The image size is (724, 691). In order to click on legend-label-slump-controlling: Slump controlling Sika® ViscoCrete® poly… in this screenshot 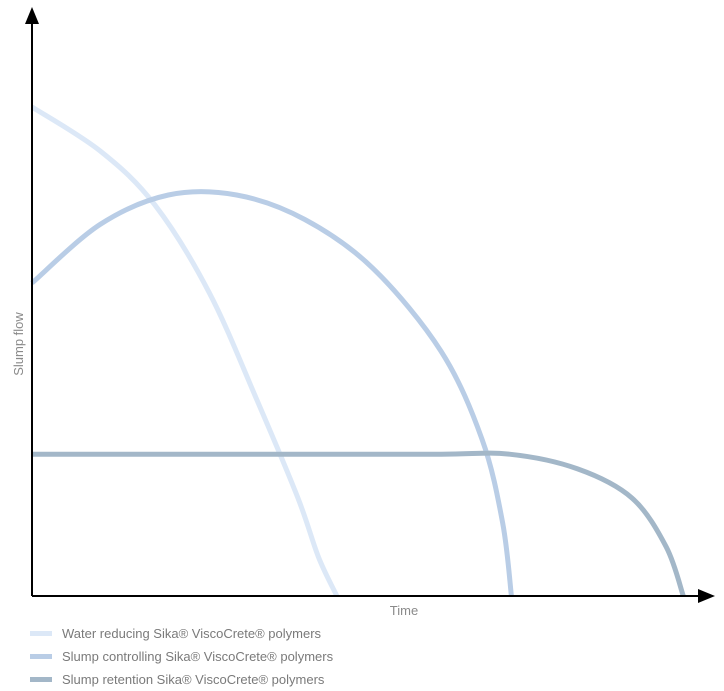, I will do `click(198, 656)`.